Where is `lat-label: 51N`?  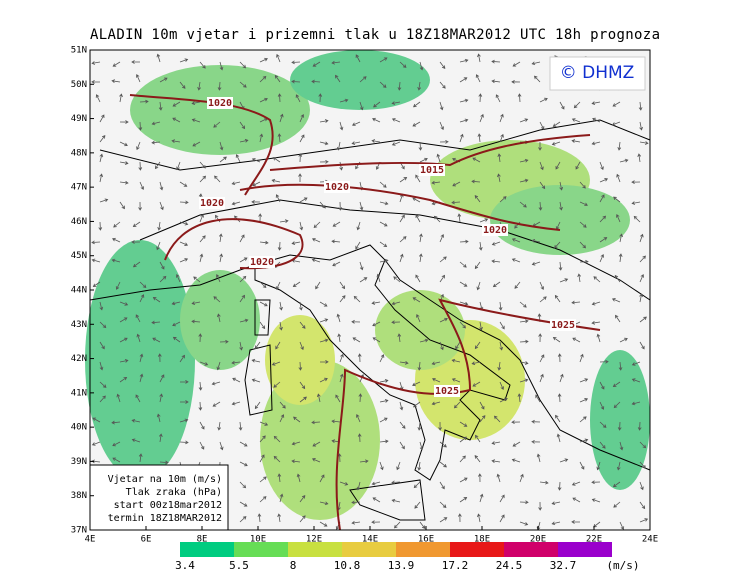
lat-label: 51N is located at coordinates (79, 51).